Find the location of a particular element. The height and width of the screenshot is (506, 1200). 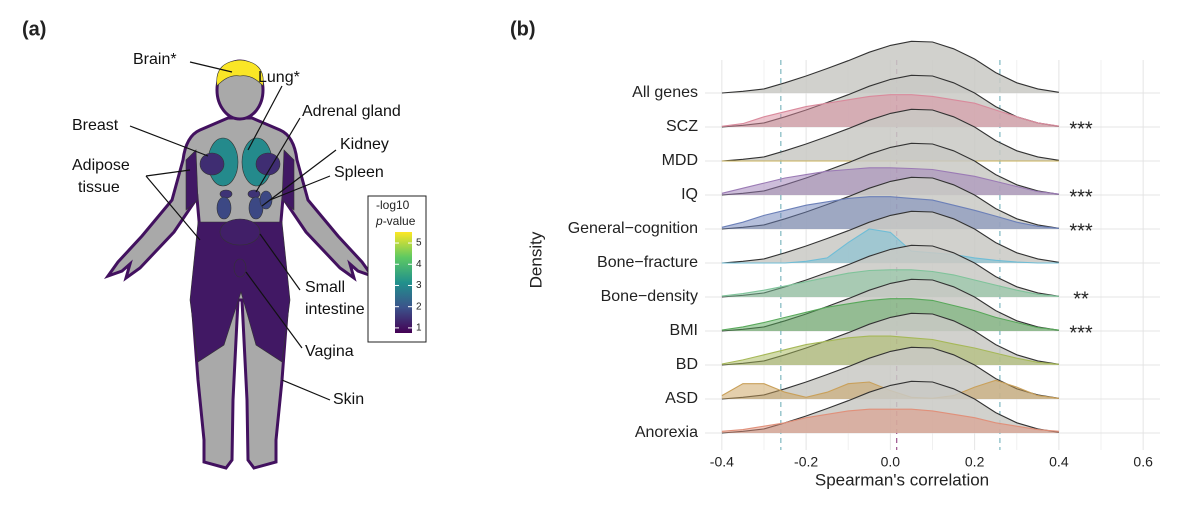

kidney is located at coordinates (224, 208).